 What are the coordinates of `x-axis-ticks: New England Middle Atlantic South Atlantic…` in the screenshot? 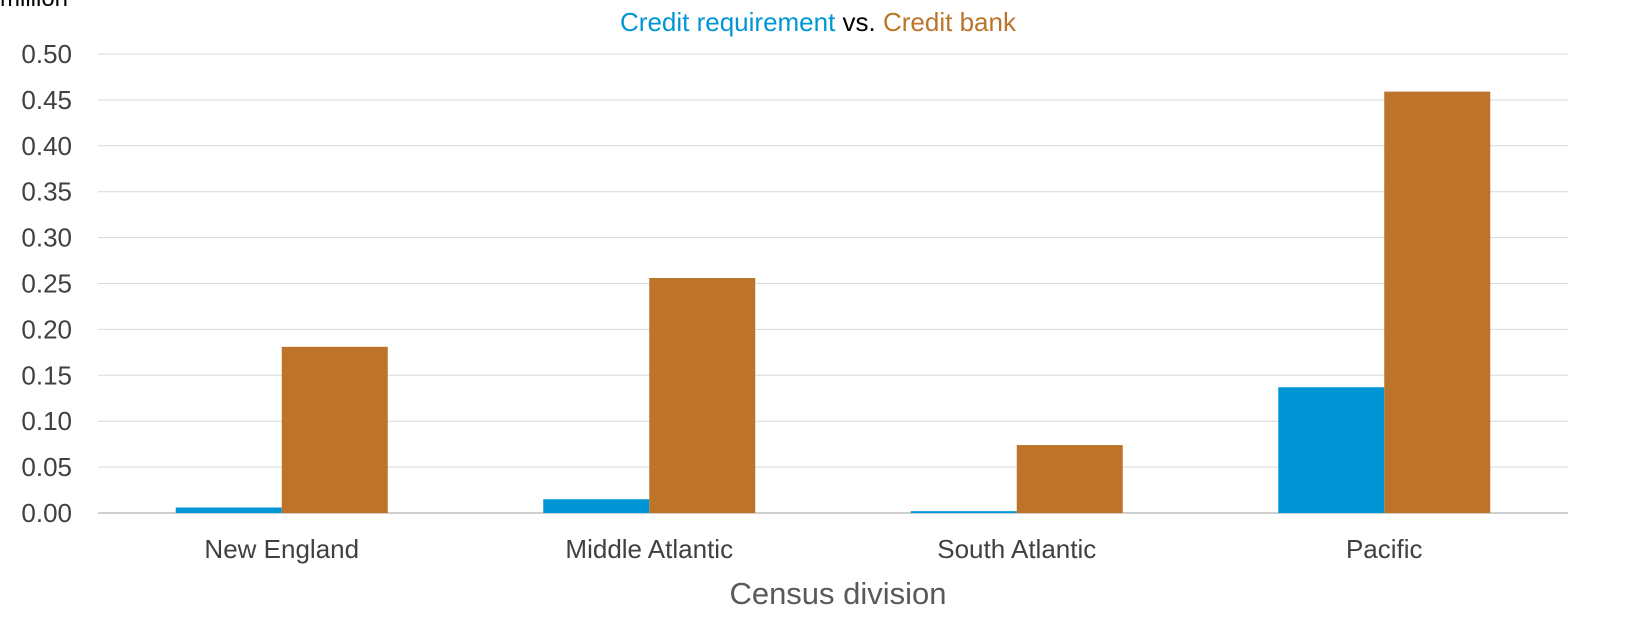 It's located at (813, 549).